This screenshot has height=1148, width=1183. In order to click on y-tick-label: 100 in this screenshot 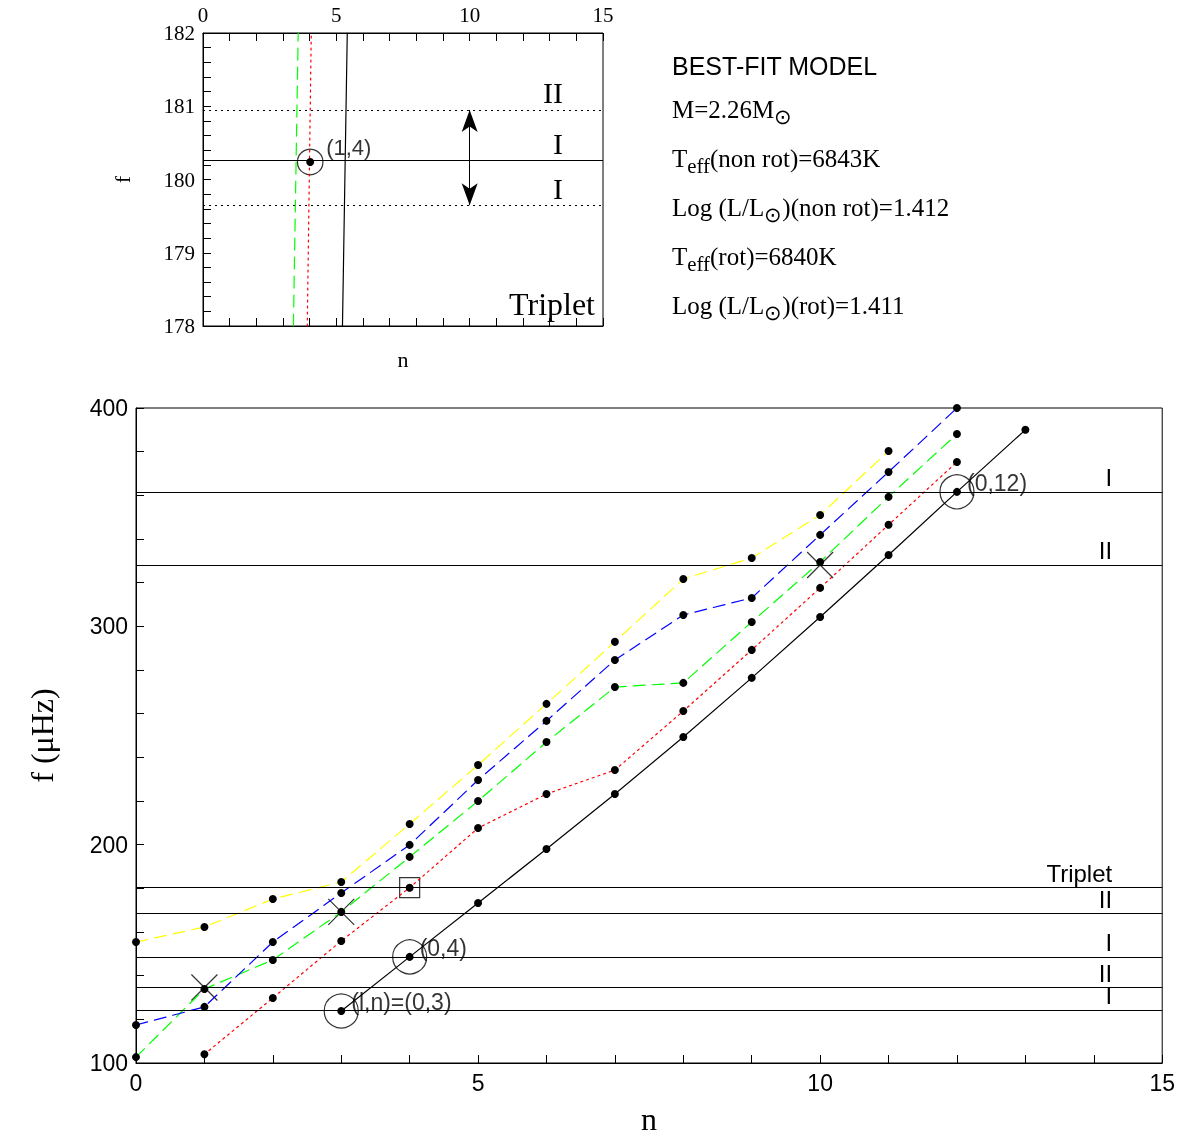, I will do `click(108, 1063)`.